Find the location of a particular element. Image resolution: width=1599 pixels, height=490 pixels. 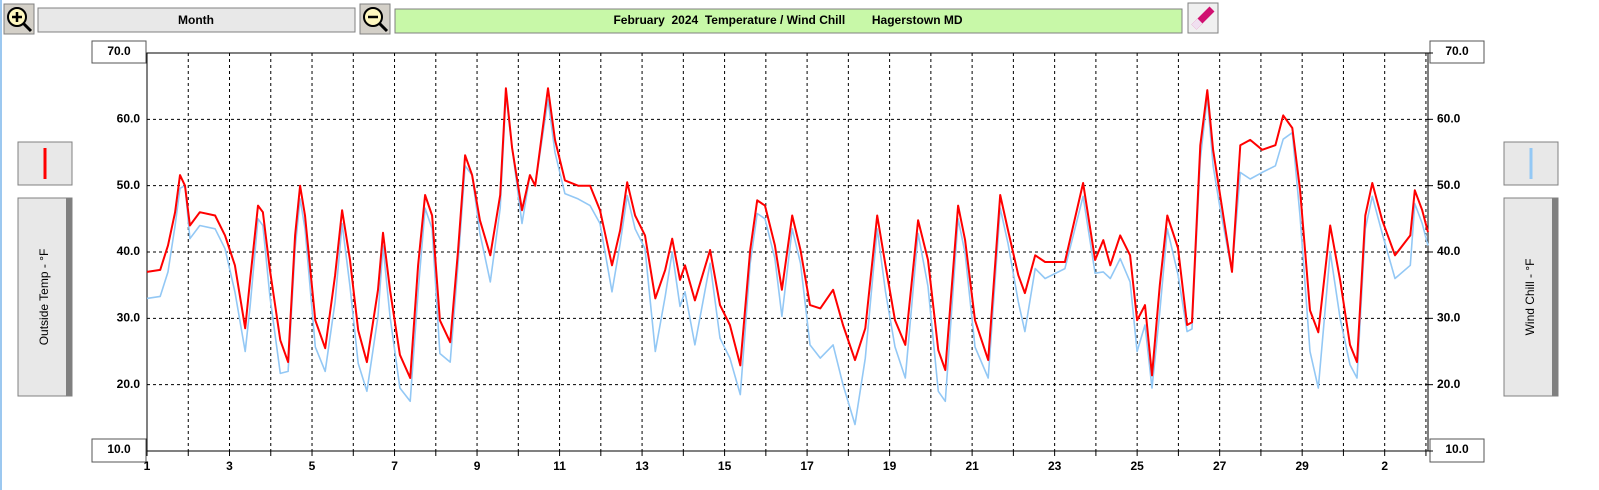

title-box is located at coordinates (788, 21).